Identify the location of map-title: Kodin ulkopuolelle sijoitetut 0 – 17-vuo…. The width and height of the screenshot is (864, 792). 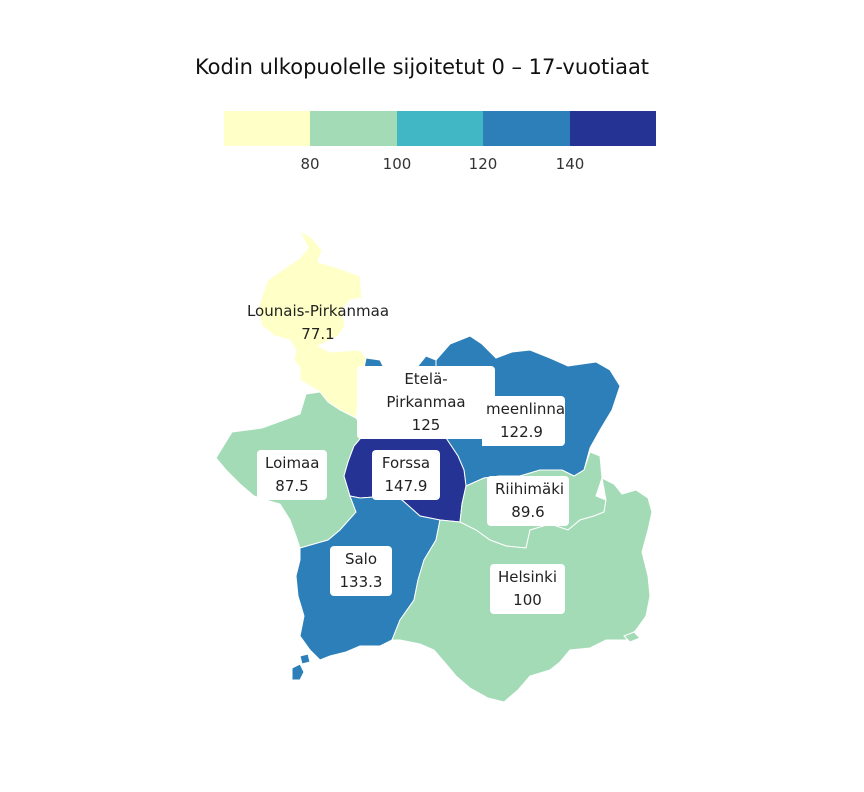
(422, 67).